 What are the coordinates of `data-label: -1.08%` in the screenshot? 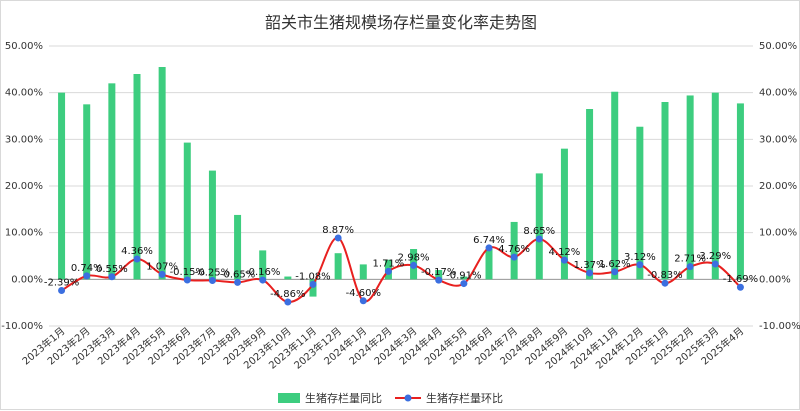 It's located at (312, 276).